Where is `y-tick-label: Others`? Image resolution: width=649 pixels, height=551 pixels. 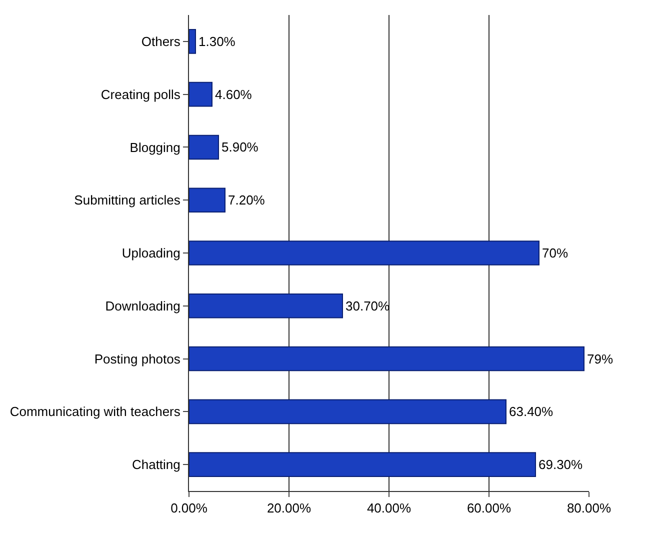 y-tick-label: Others is located at coordinates (161, 41).